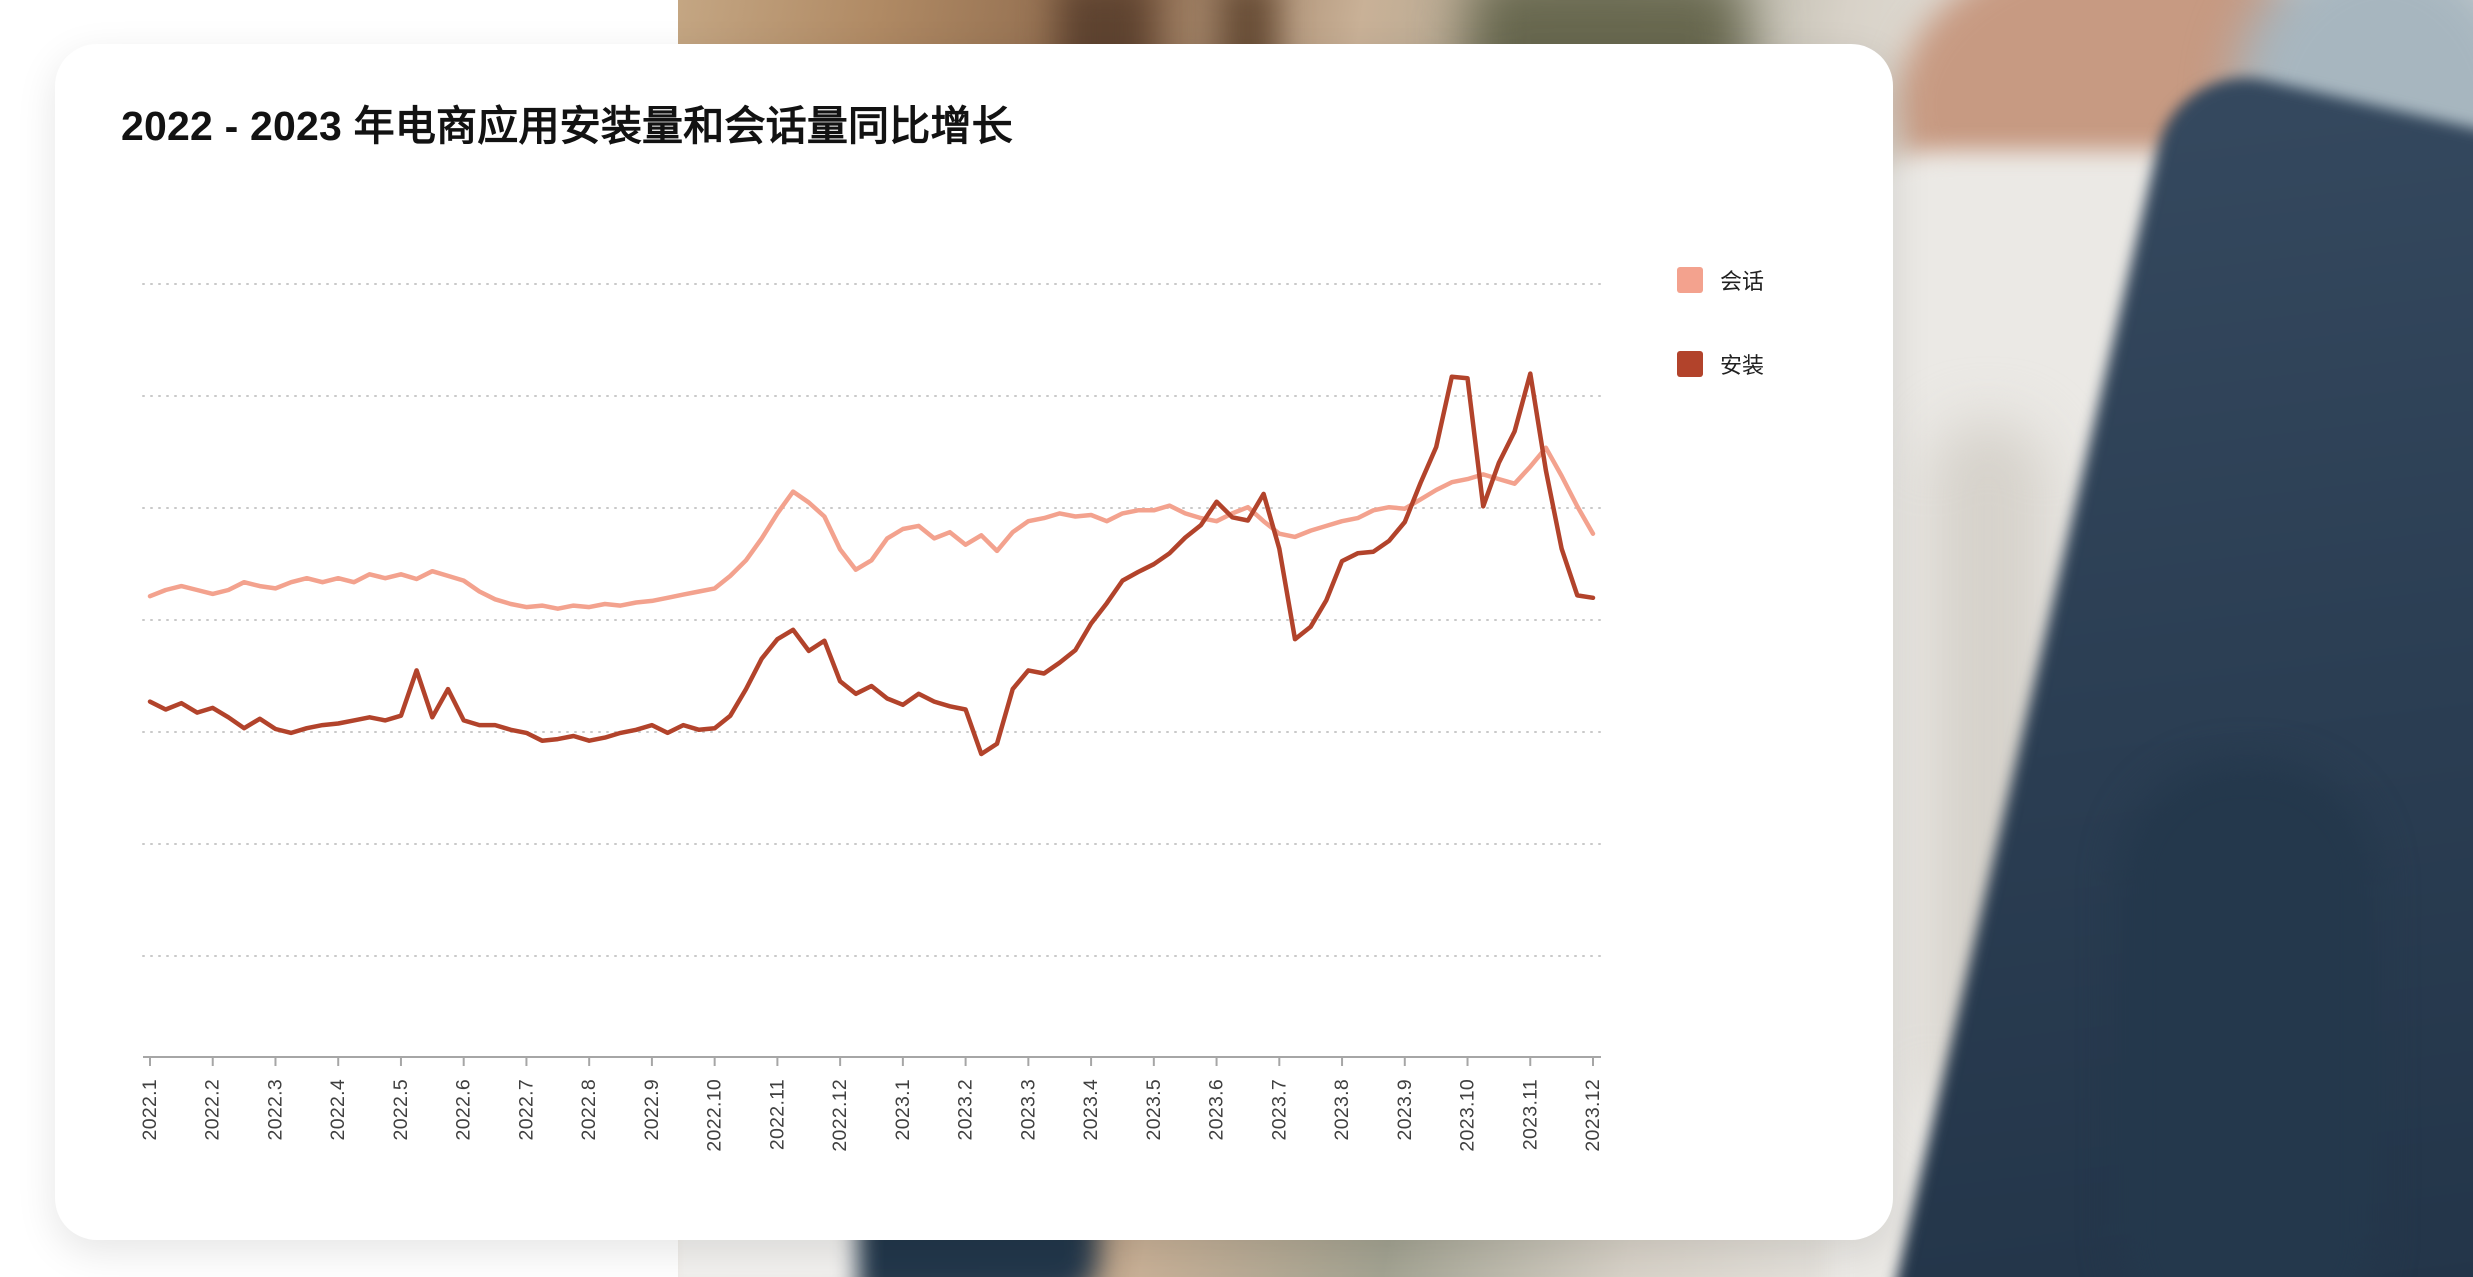 Image resolution: width=2473 pixels, height=1277 pixels. What do you see at coordinates (777, 1114) in the screenshot?
I see `x-axis-label: 2022.11` at bounding box center [777, 1114].